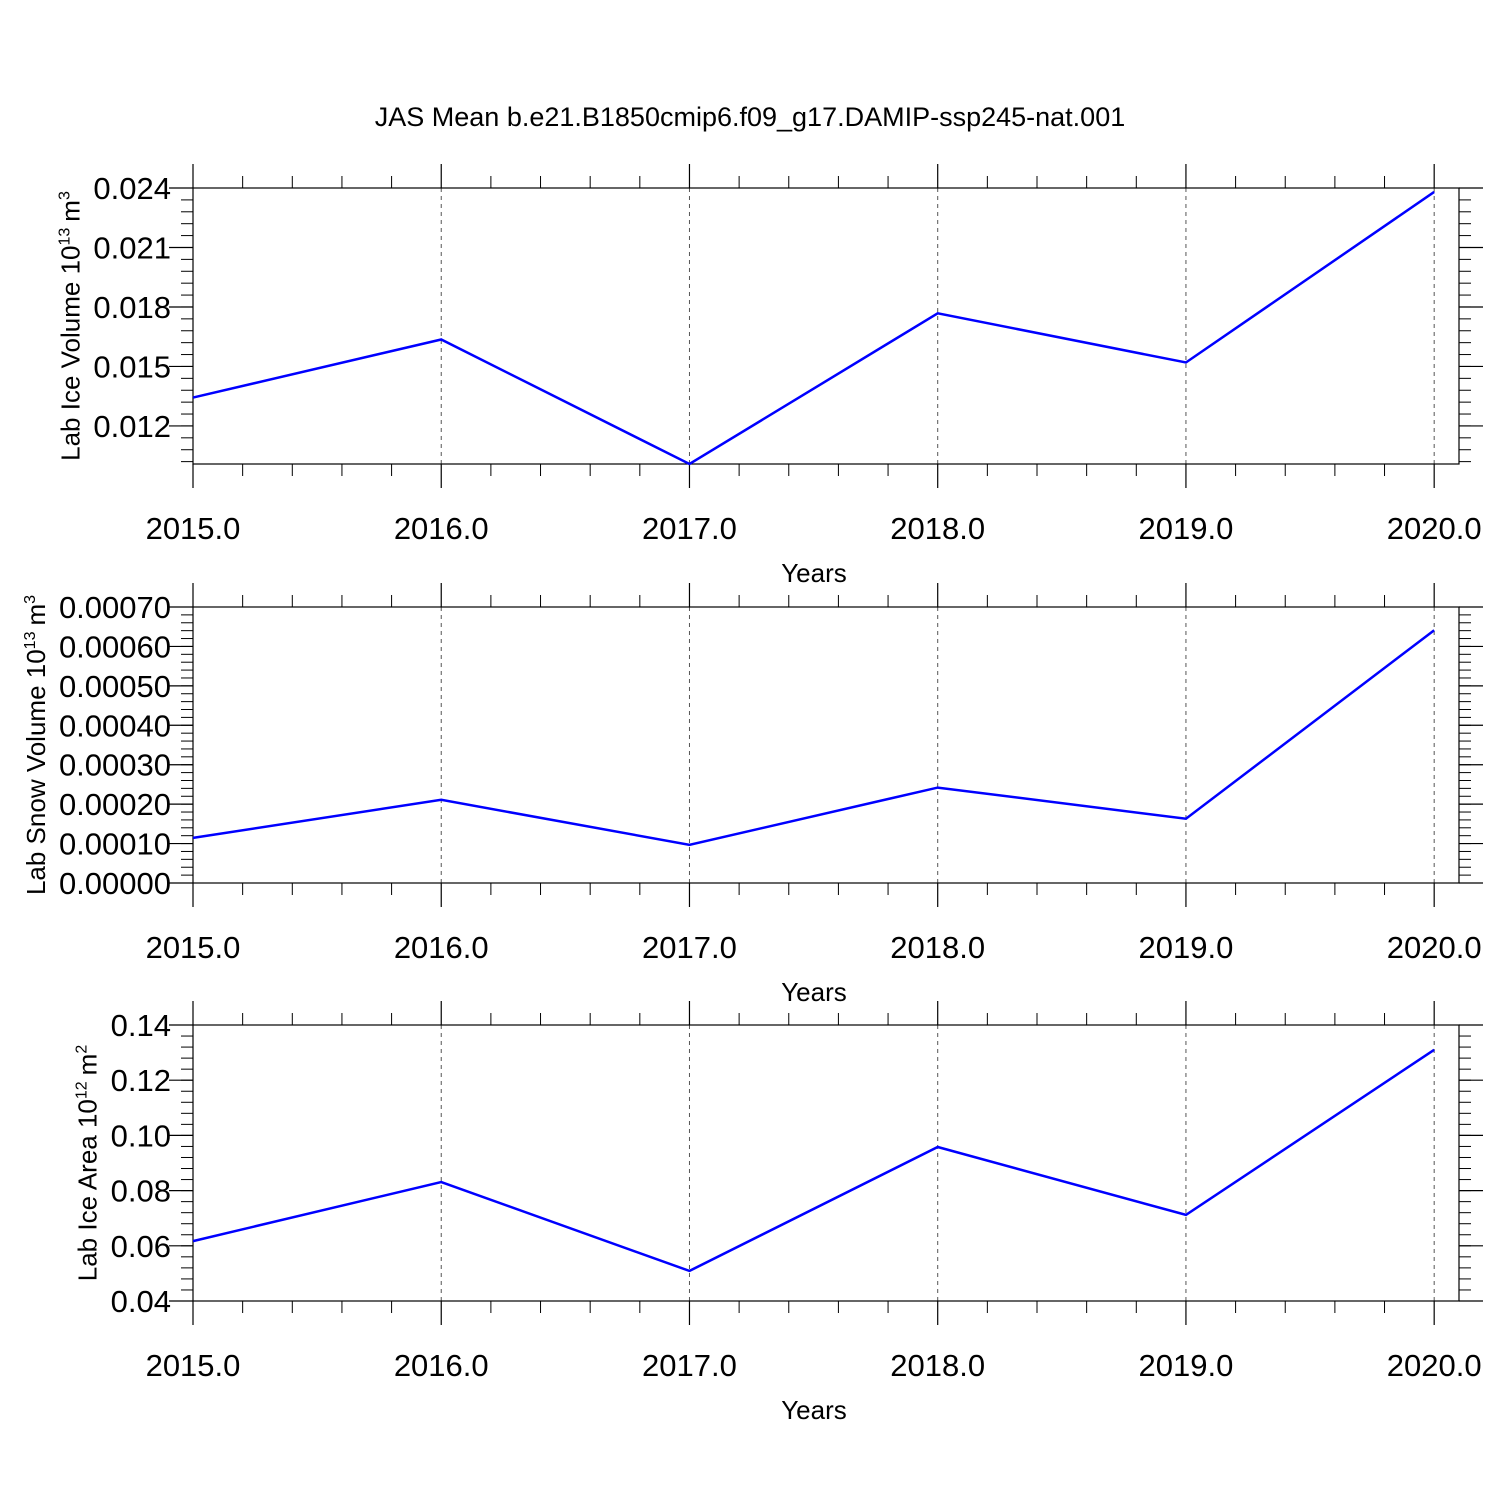 This screenshot has width=1500, height=1500. Describe the element at coordinates (132, 247) in the screenshot. I see `y-tick-label: 0.021` at that location.